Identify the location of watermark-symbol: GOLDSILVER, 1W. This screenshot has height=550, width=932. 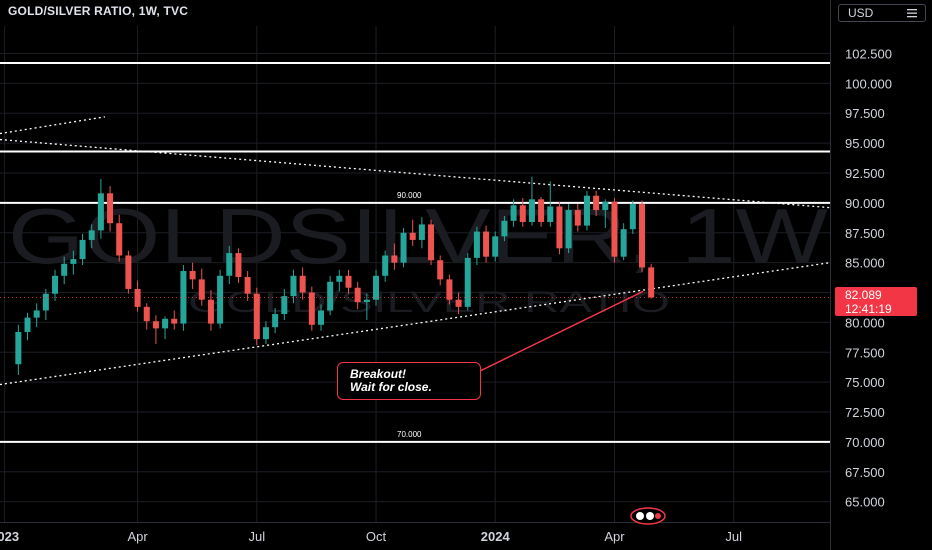
(418, 236).